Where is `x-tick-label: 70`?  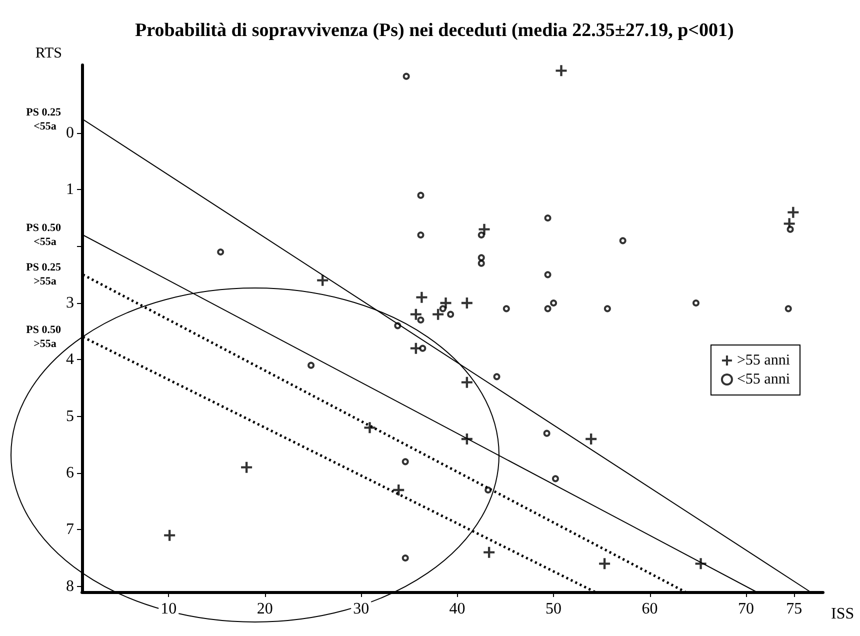
x-tick-label: 70 is located at coordinates (746, 609).